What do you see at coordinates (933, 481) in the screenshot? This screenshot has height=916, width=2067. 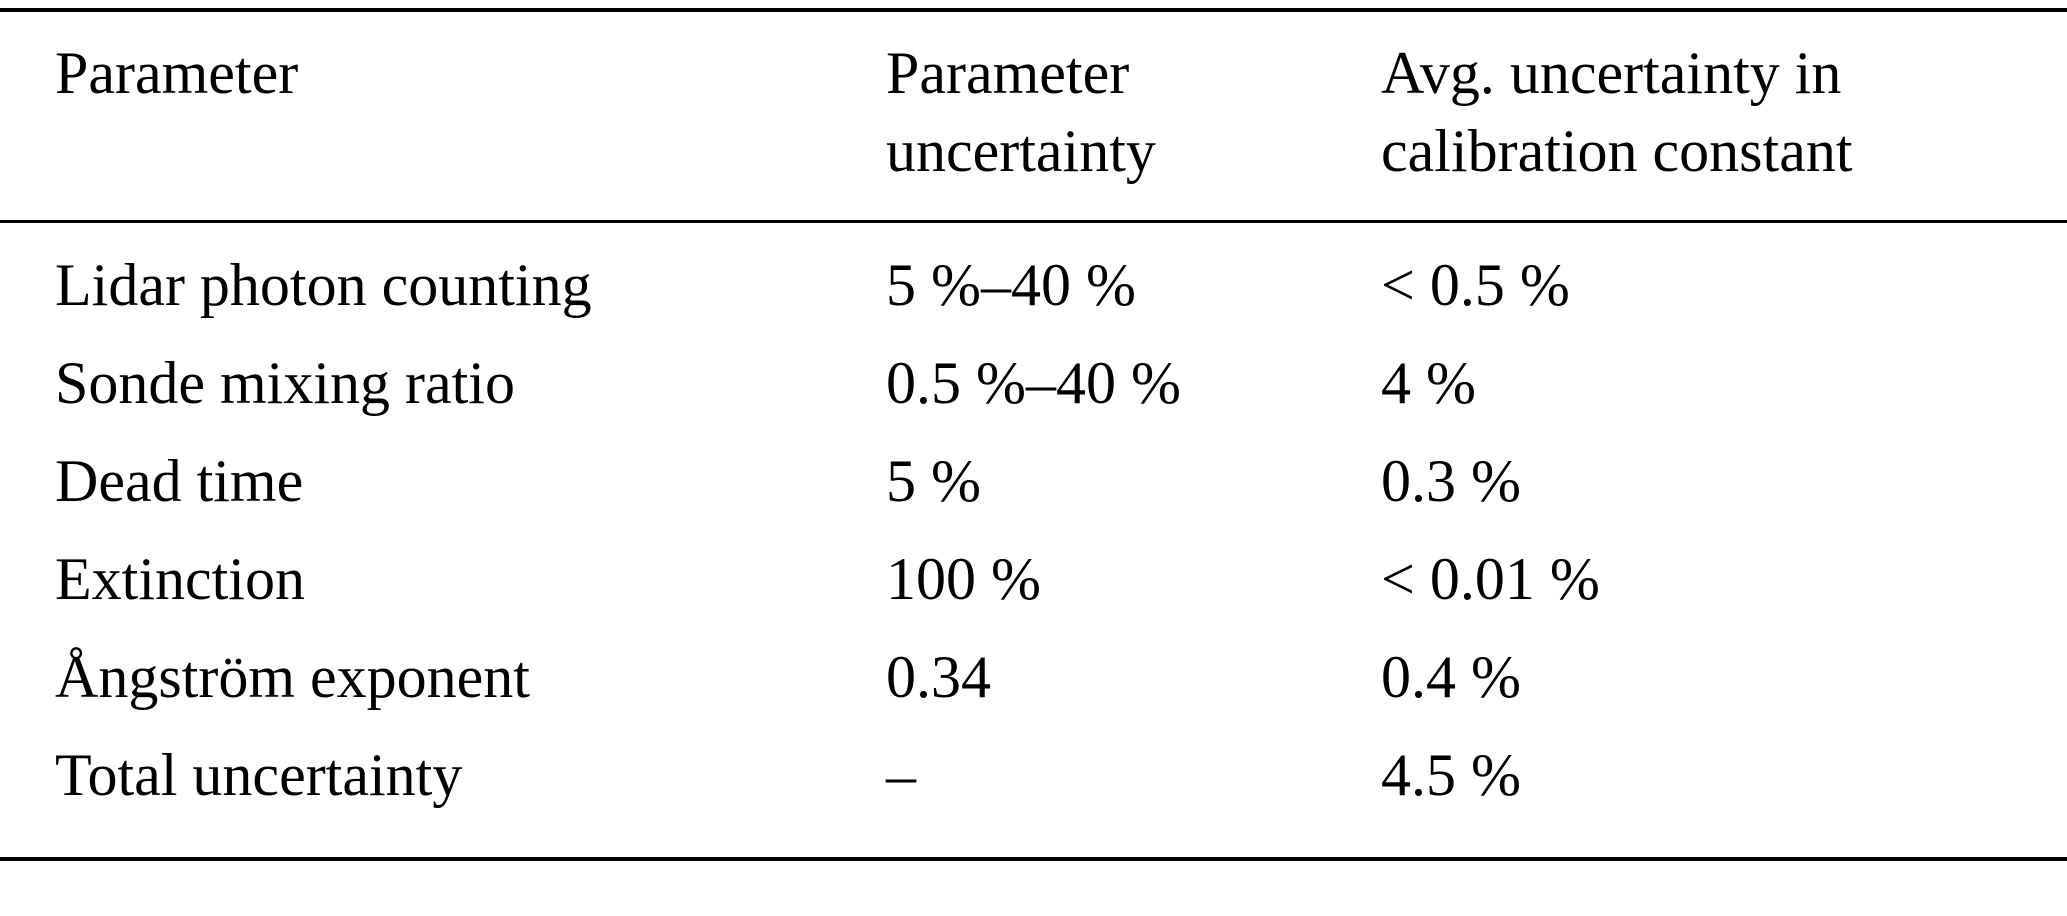 I see `cell-parameter-uncertainty: 5 %` at bounding box center [933, 481].